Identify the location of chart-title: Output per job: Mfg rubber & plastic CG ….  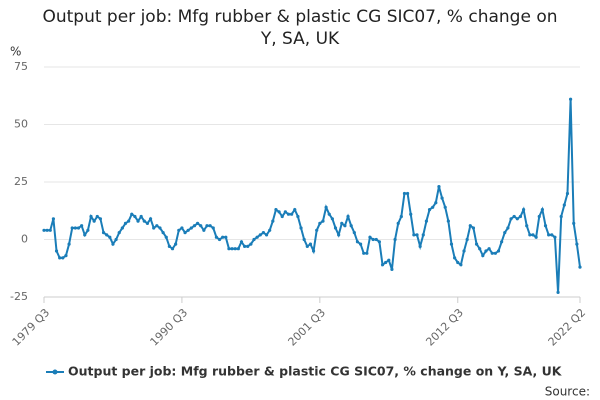
(300, 28).